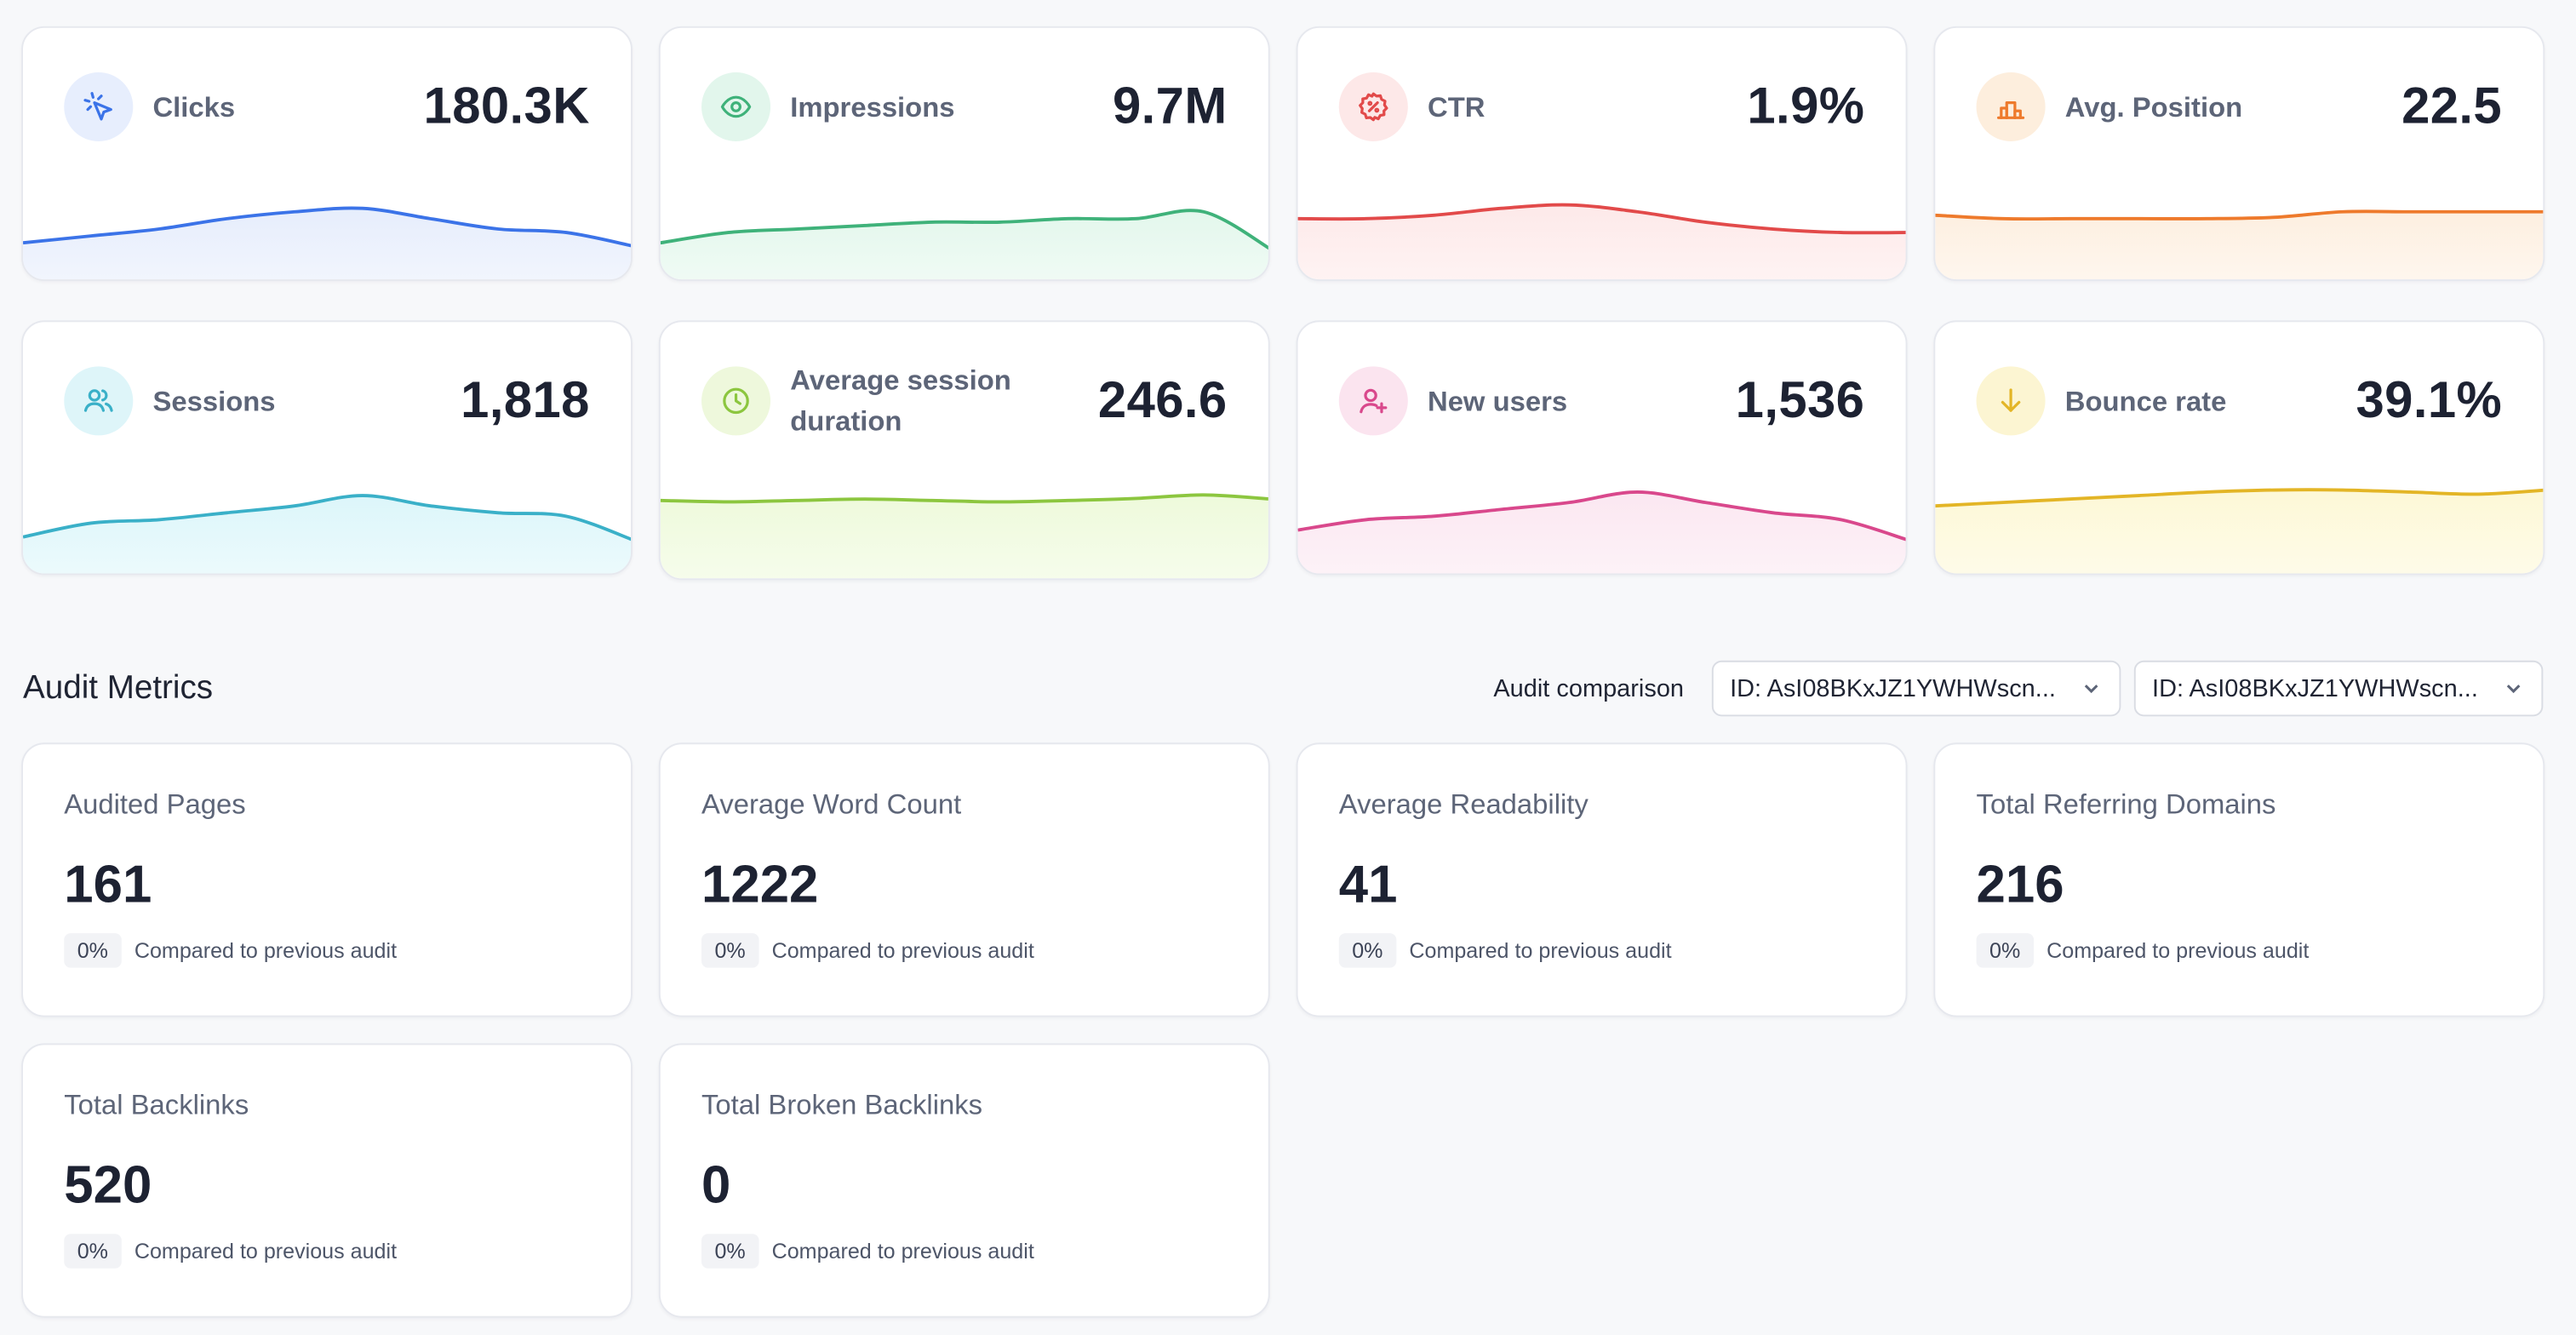  I want to click on metric-value: 9.7M, so click(1170, 106).